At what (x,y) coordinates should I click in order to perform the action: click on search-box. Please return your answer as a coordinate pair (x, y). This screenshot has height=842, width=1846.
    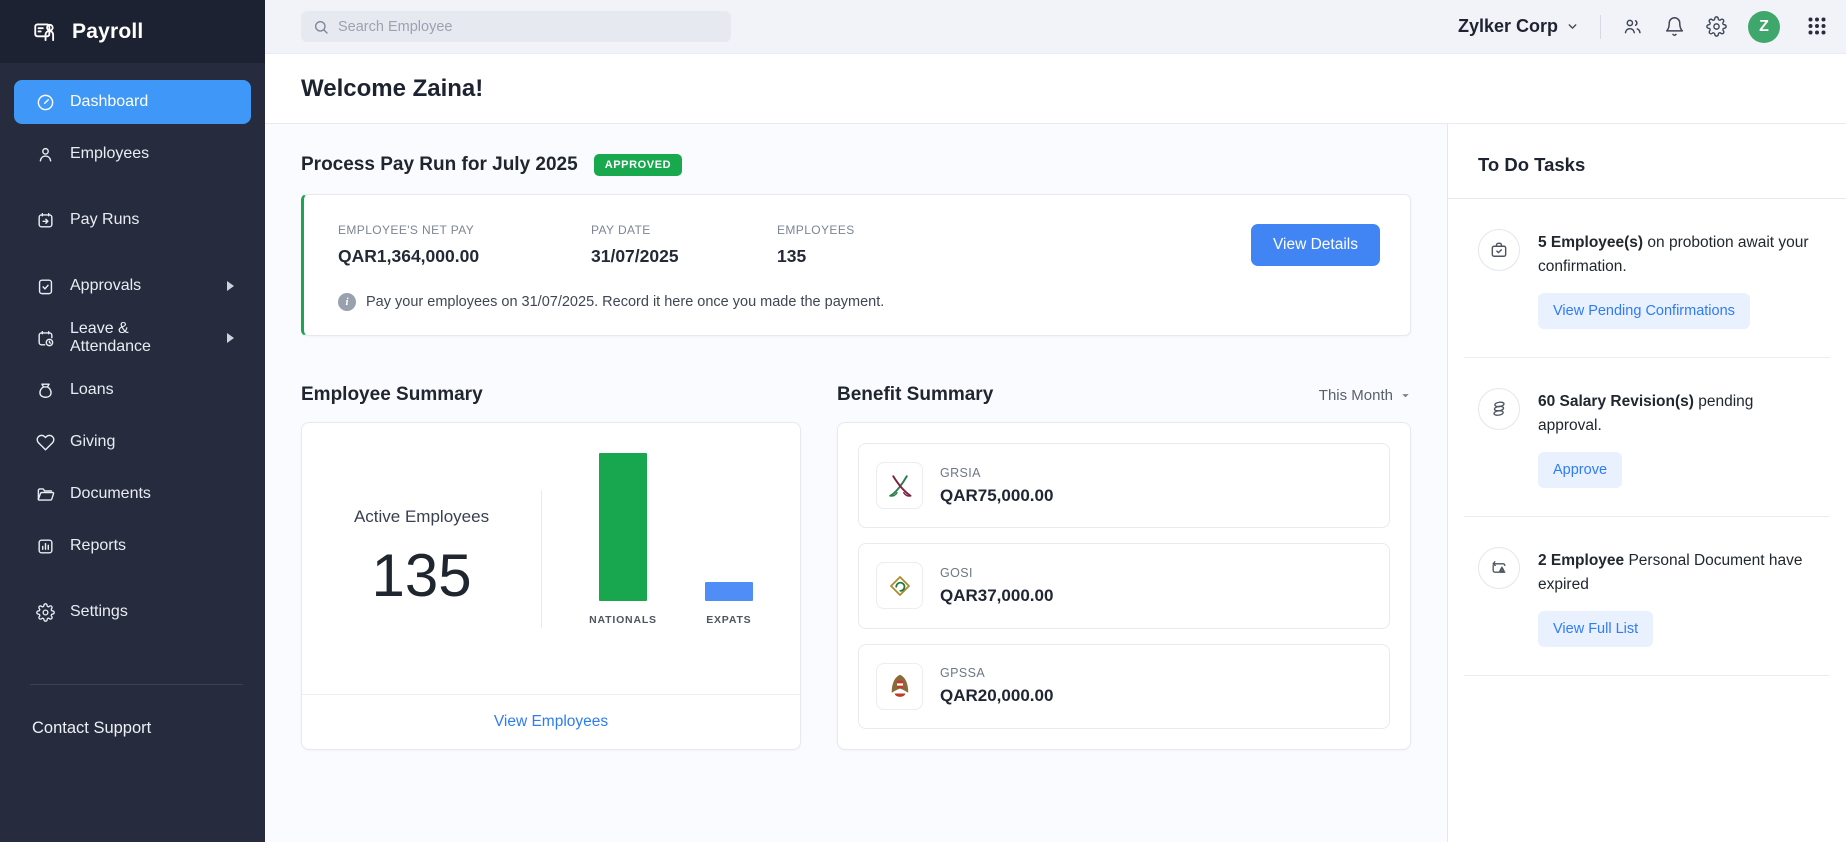
    Looking at the image, I should click on (516, 26).